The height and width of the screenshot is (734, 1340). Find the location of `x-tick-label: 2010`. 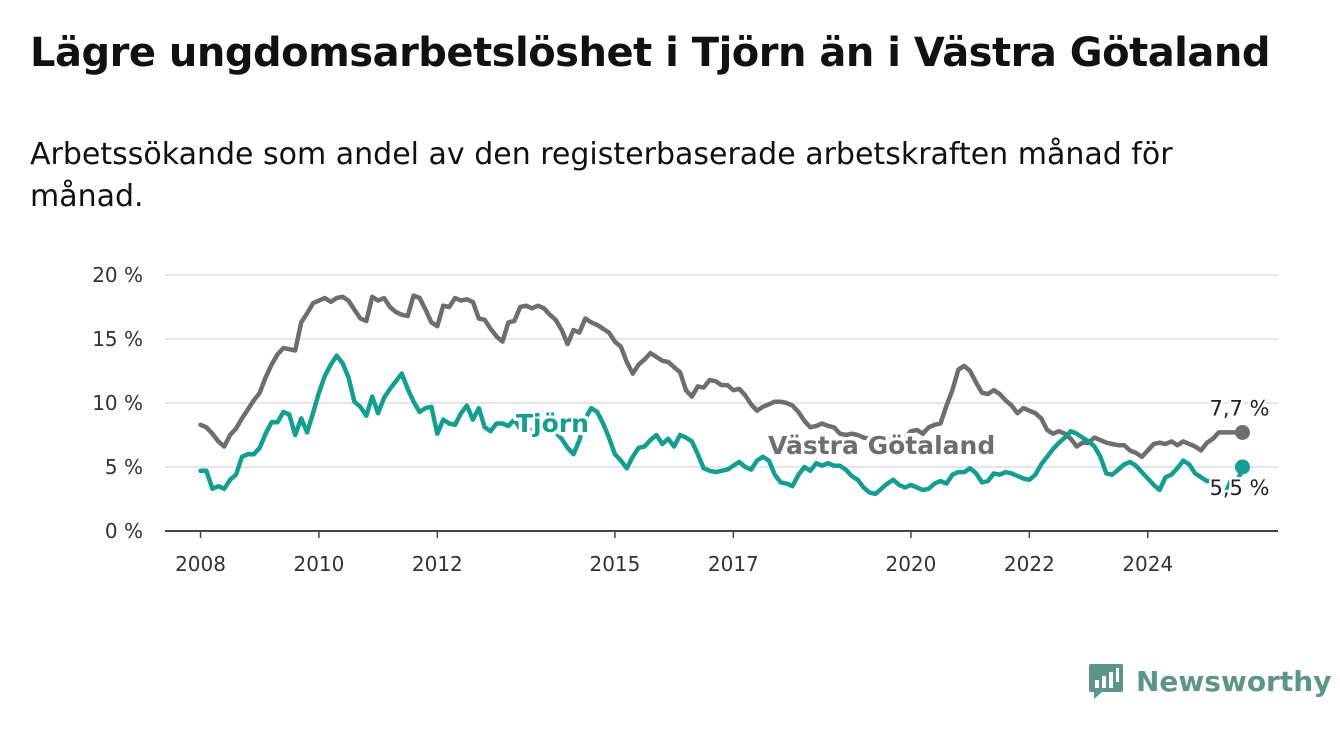

x-tick-label: 2010 is located at coordinates (318, 564).